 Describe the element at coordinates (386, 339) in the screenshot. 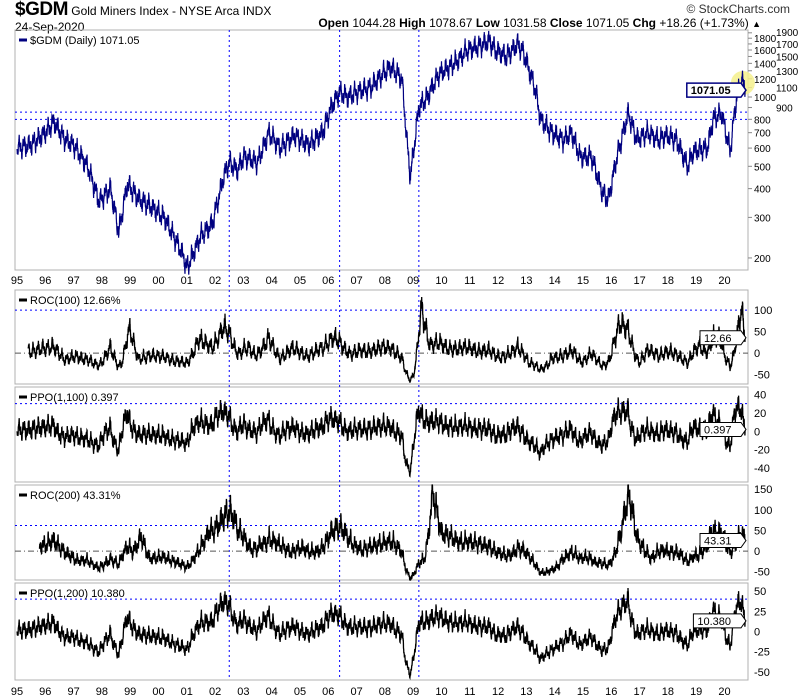

I see `indicator-line-roc100` at that location.